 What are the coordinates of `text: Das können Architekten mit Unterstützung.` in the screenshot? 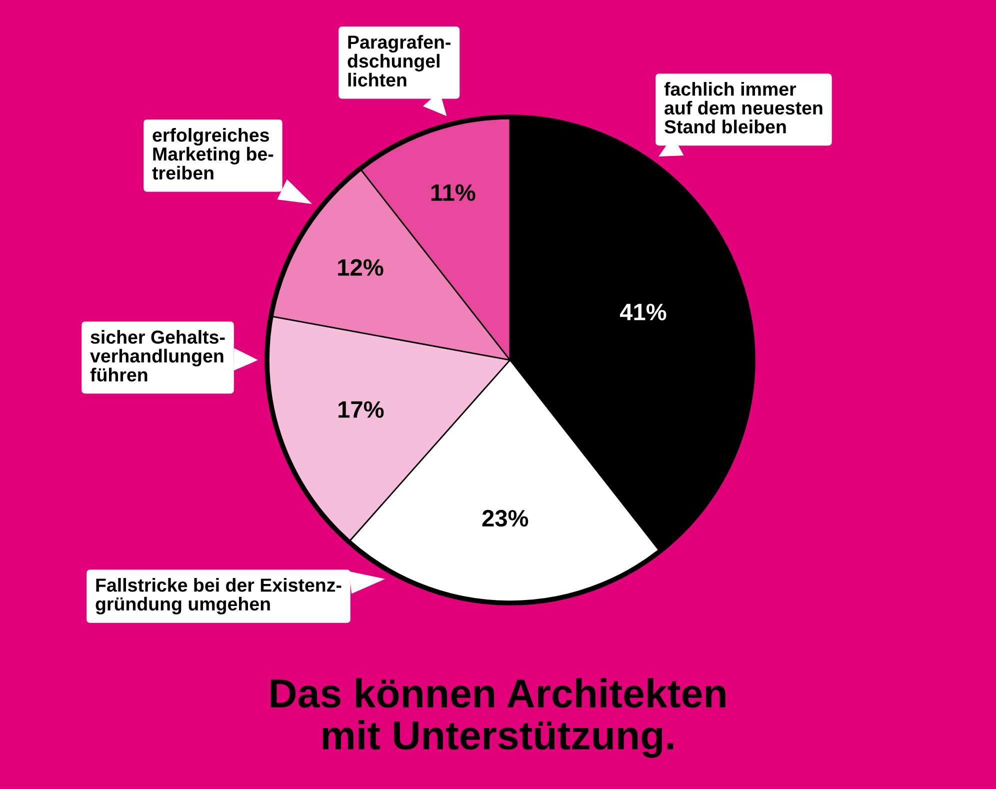 It's located at (498, 718).